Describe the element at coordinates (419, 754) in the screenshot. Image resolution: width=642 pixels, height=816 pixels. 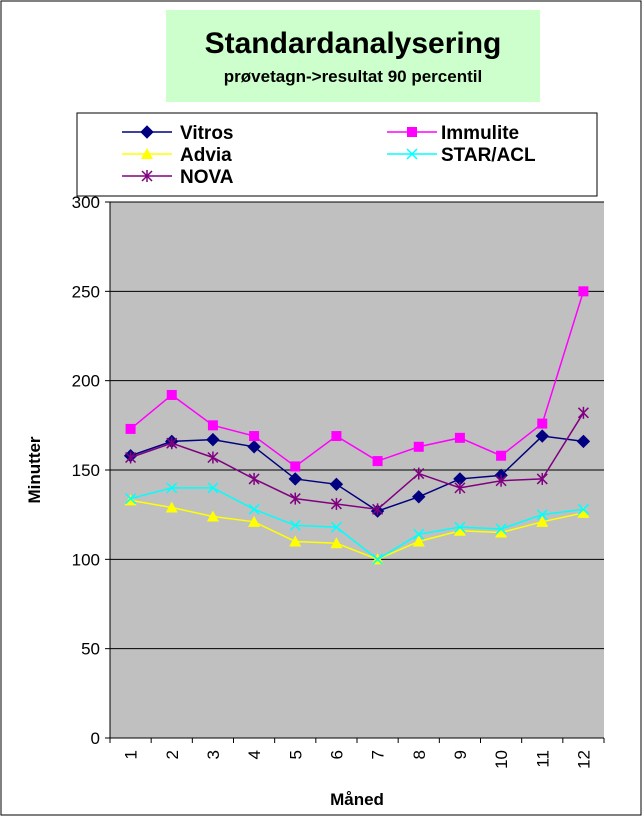
I see `x-tick-label: 8` at that location.